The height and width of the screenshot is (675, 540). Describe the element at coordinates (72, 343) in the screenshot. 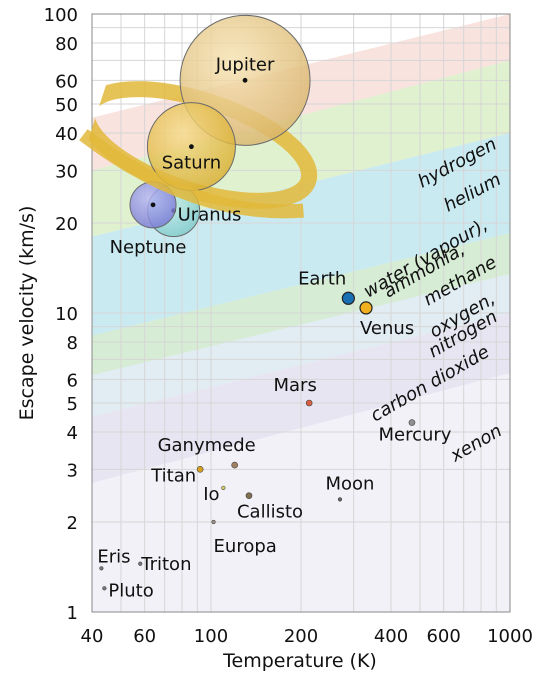

I see `y-tick-label: 8` at that location.